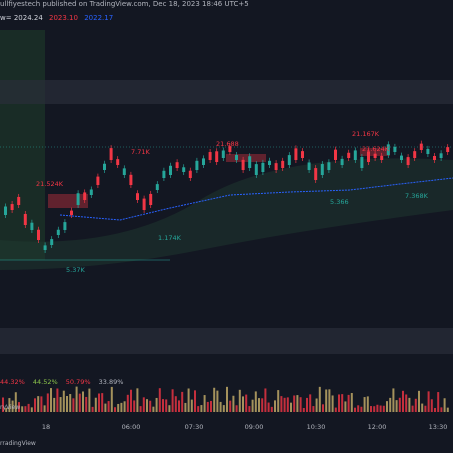 The width and height of the screenshot is (453, 453). I want to click on annotation-mid: 21.624K, so click(376, 149).